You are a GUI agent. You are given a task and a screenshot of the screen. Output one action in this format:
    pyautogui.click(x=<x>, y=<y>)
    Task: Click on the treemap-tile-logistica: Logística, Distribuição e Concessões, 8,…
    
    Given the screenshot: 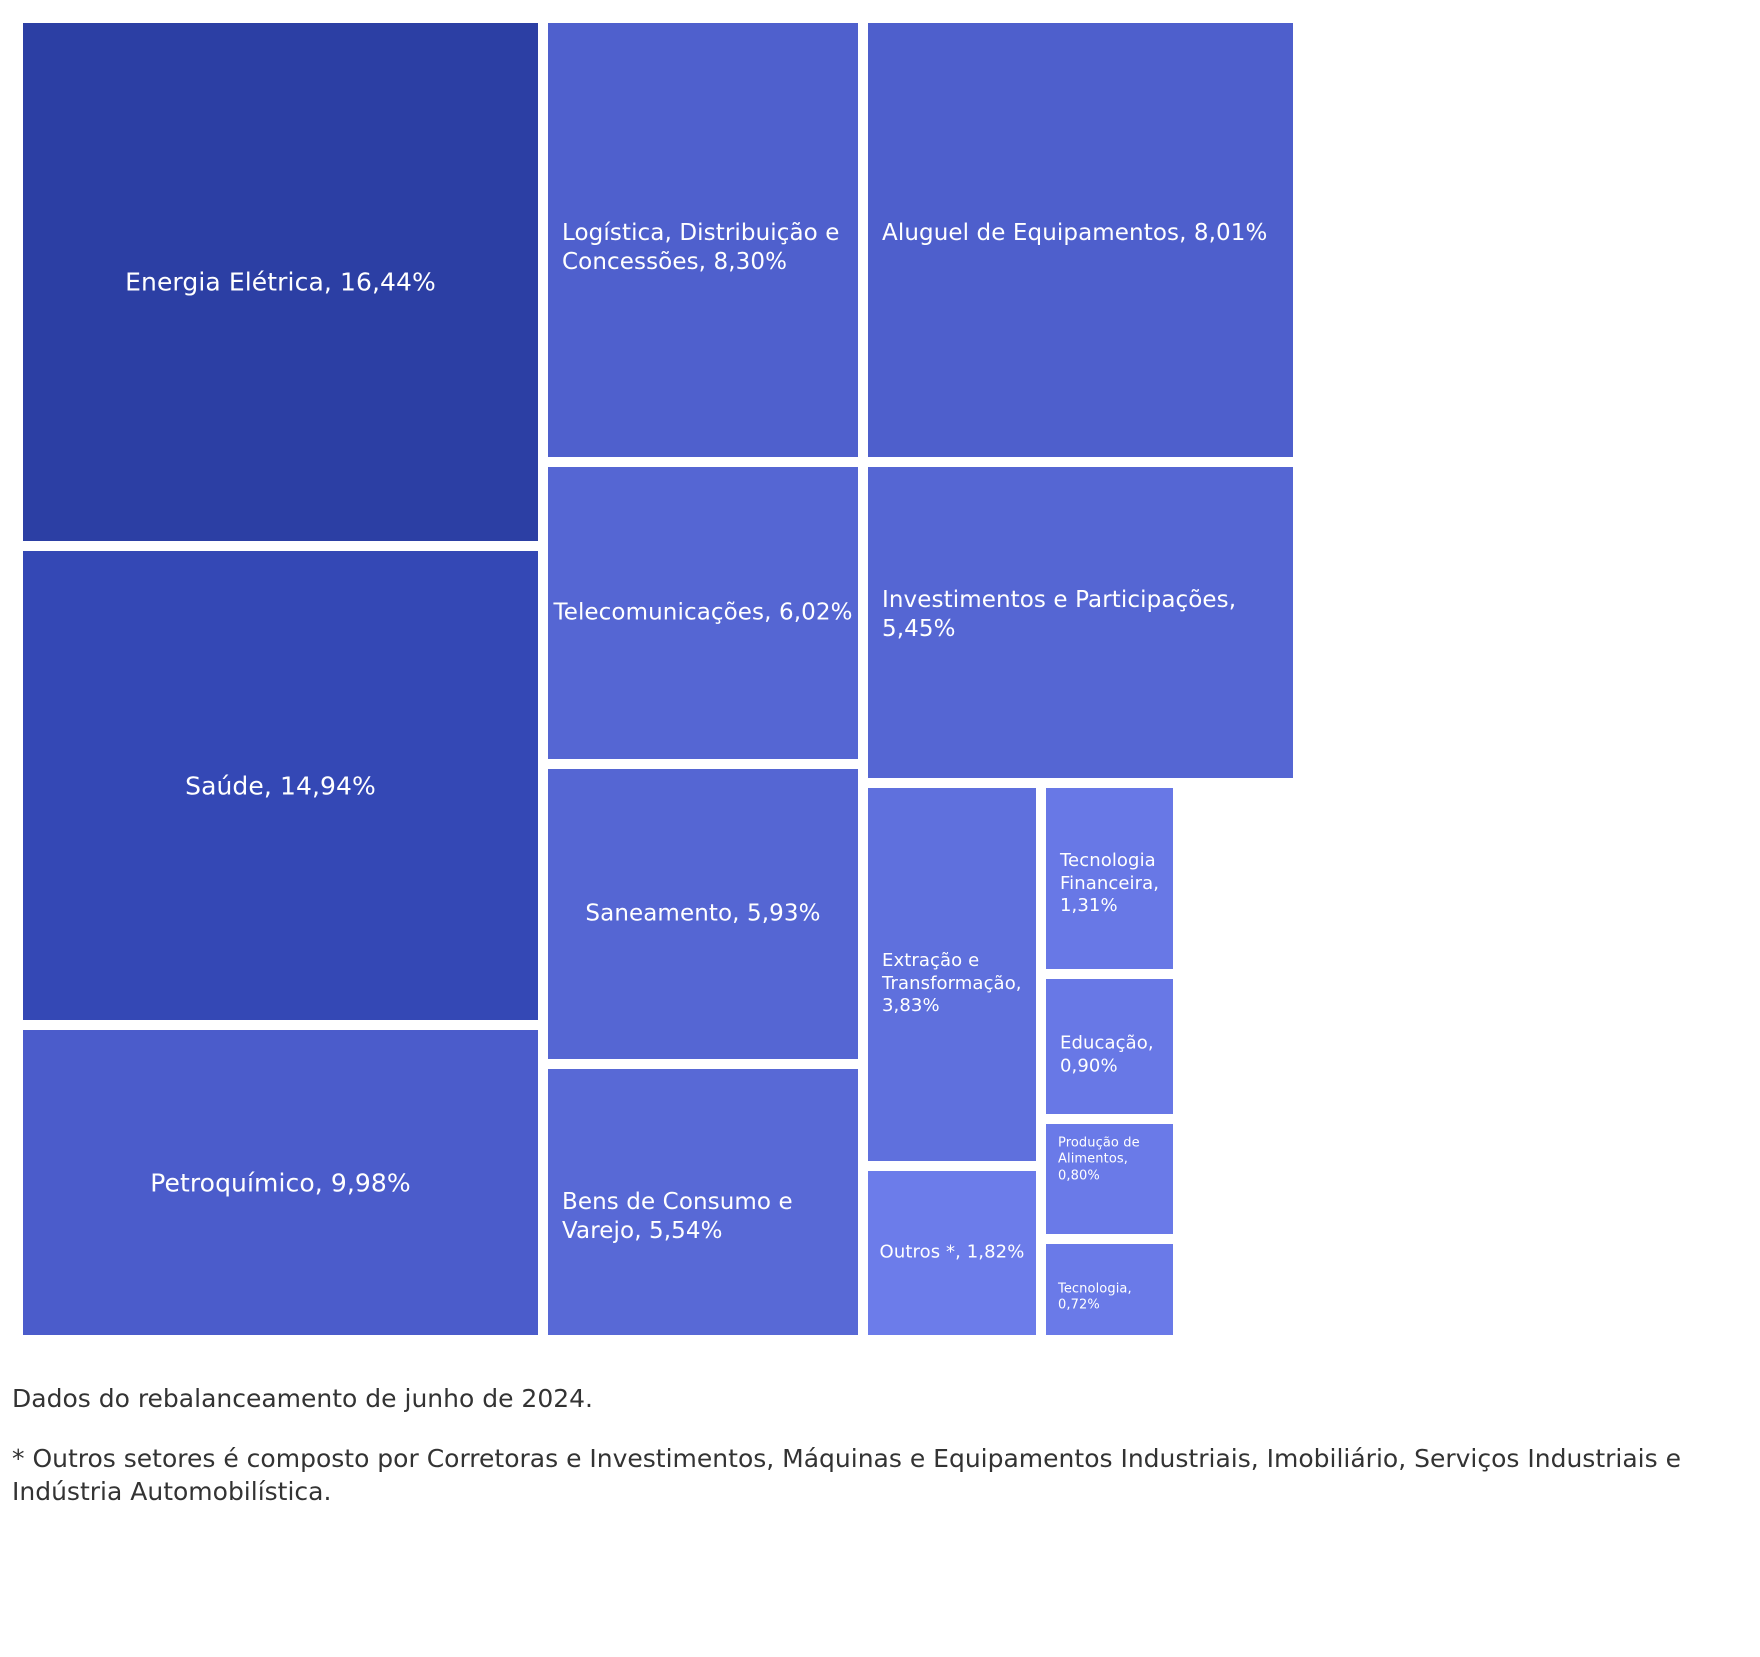 What is the action you would take?
    pyautogui.click(x=703, y=240)
    